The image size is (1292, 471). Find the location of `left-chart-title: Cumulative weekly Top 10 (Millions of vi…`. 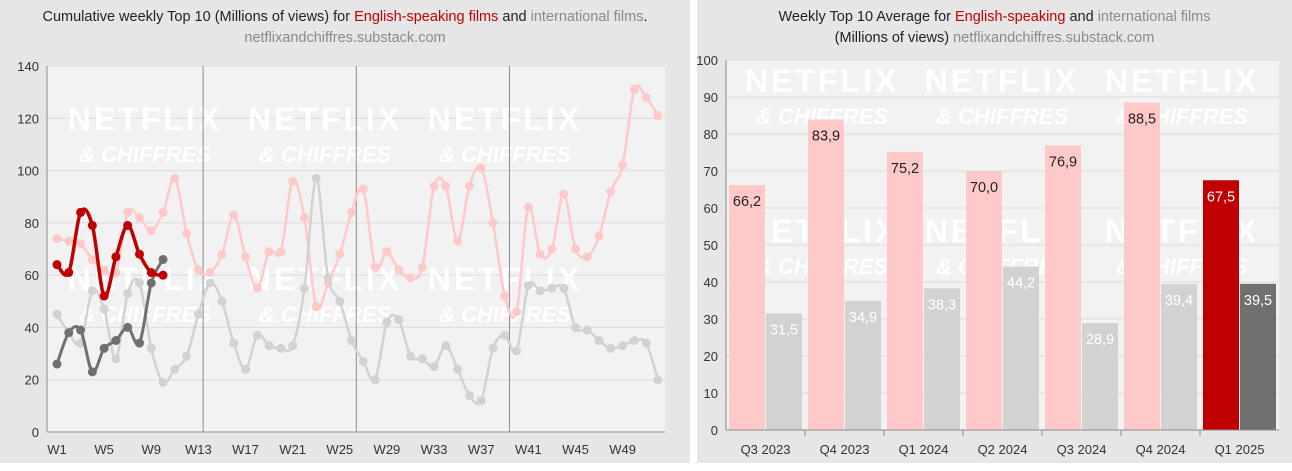

left-chart-title: Cumulative weekly Top 10 (Millions of vi… is located at coordinates (345, 17).